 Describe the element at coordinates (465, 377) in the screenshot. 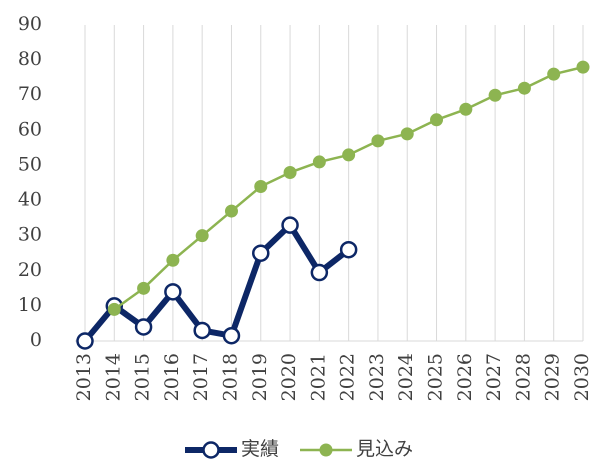

I see `x-tick-label: 2026` at that location.